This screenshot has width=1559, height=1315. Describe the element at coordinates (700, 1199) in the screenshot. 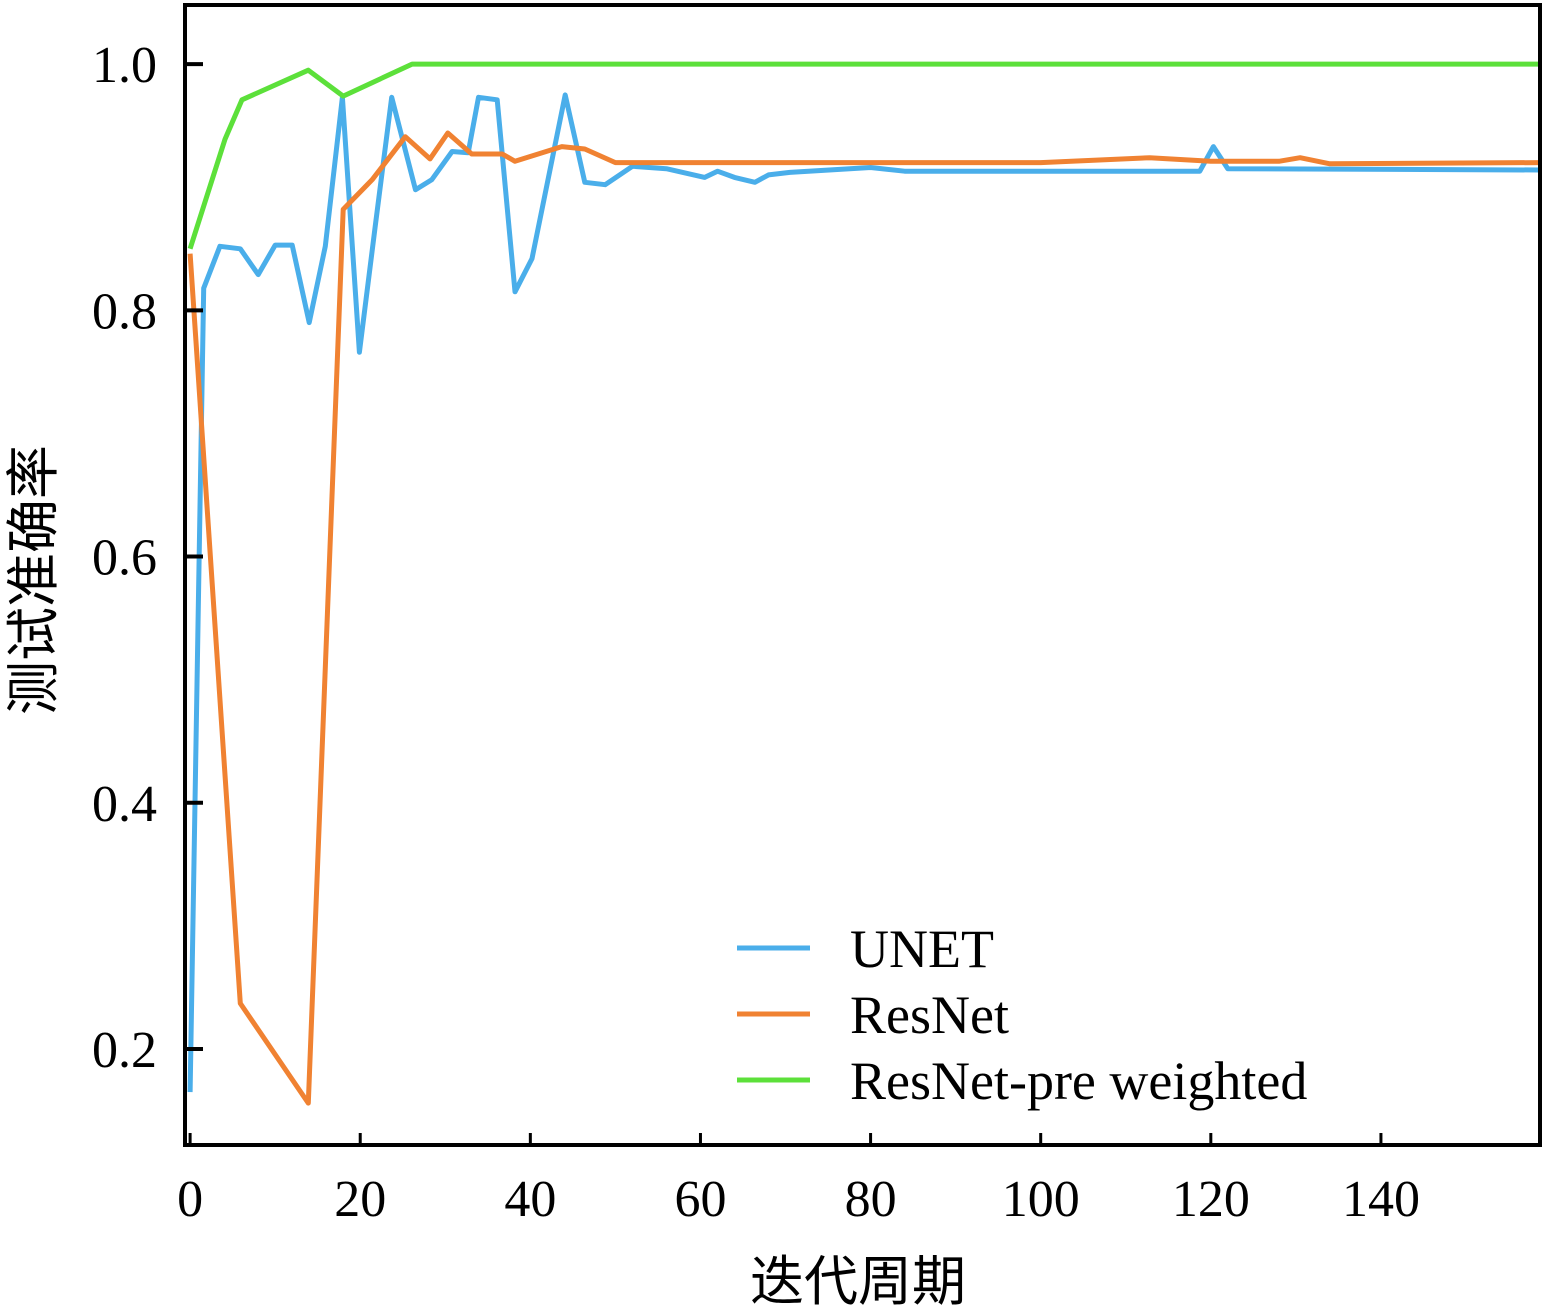

I see `x-tick-label: 60` at that location.